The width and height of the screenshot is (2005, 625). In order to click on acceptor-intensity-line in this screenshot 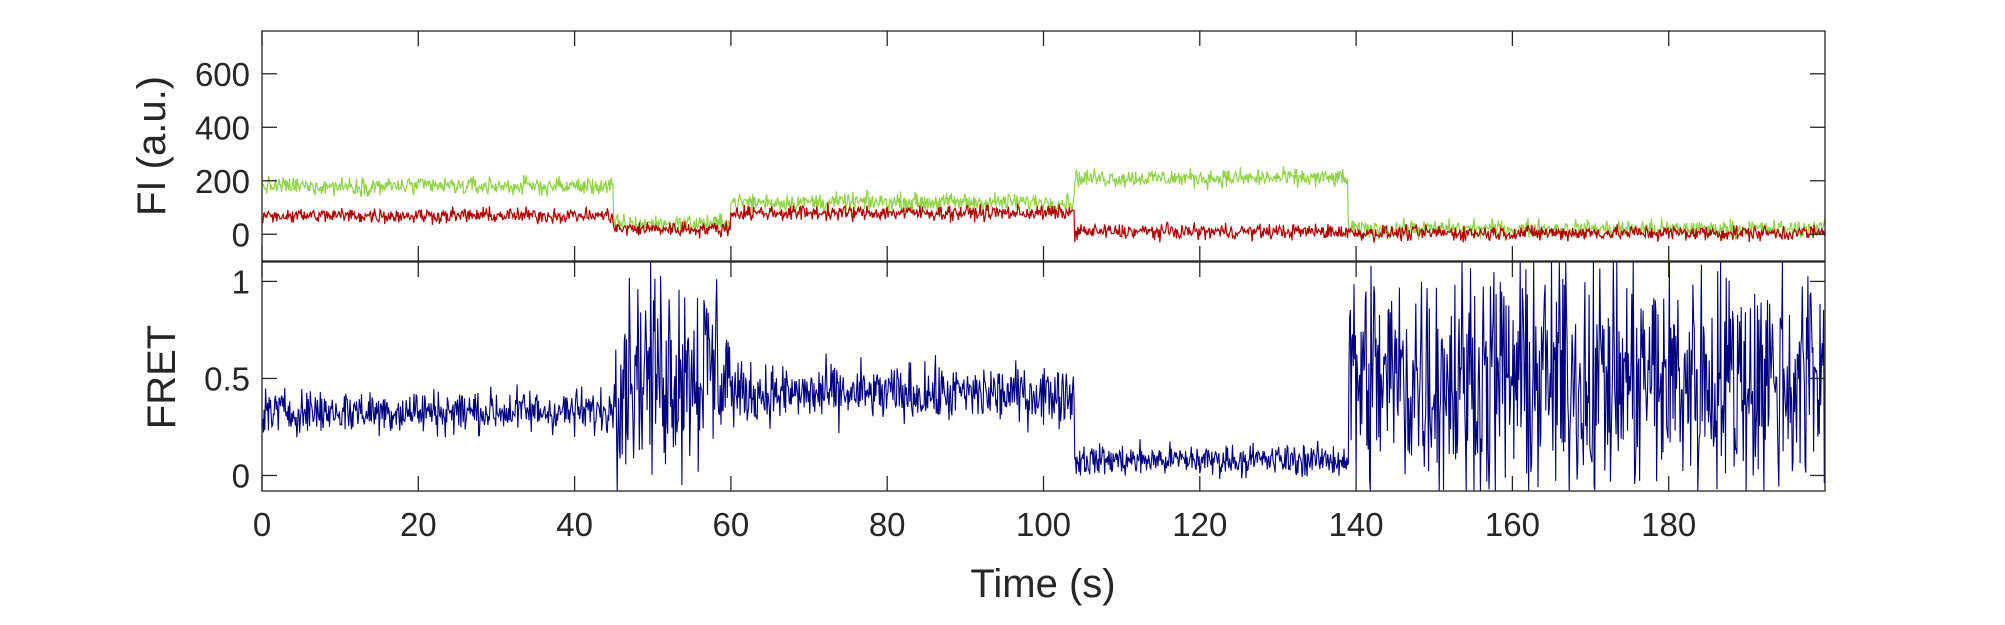, I will do `click(1043, 222)`.